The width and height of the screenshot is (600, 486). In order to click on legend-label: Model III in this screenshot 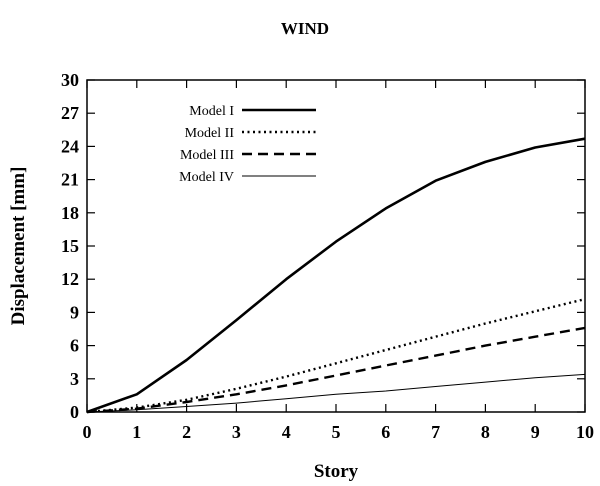, I will do `click(207, 155)`.